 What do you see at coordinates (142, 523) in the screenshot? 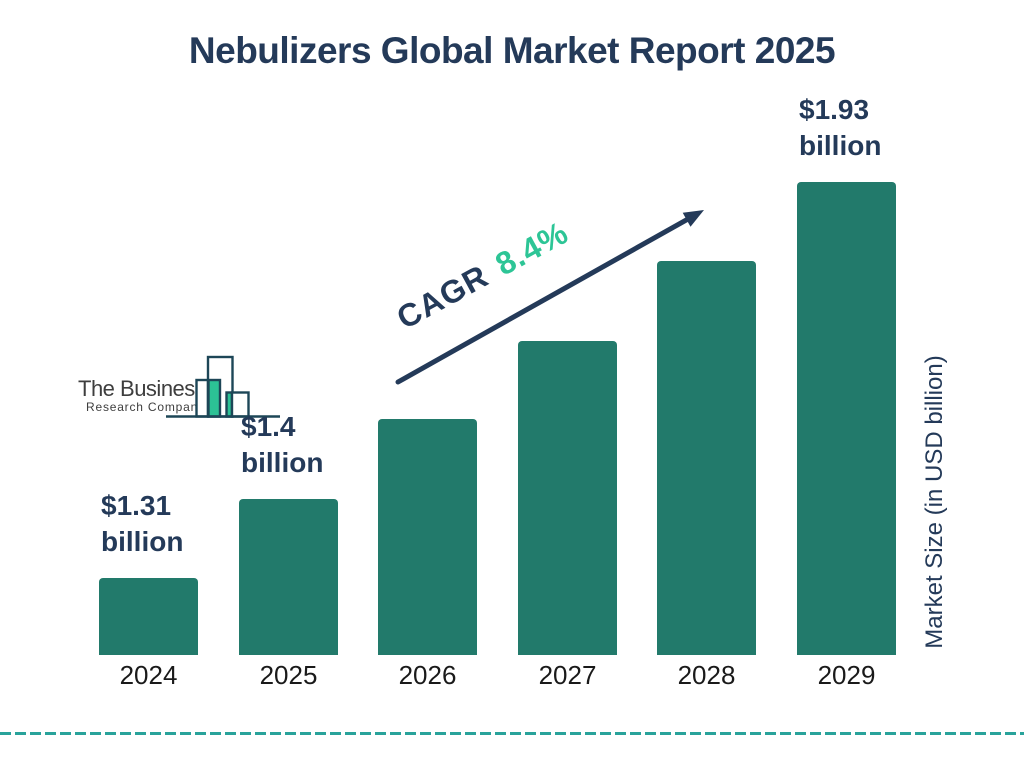
I see `value-label-2024: $1.31 billion` at bounding box center [142, 523].